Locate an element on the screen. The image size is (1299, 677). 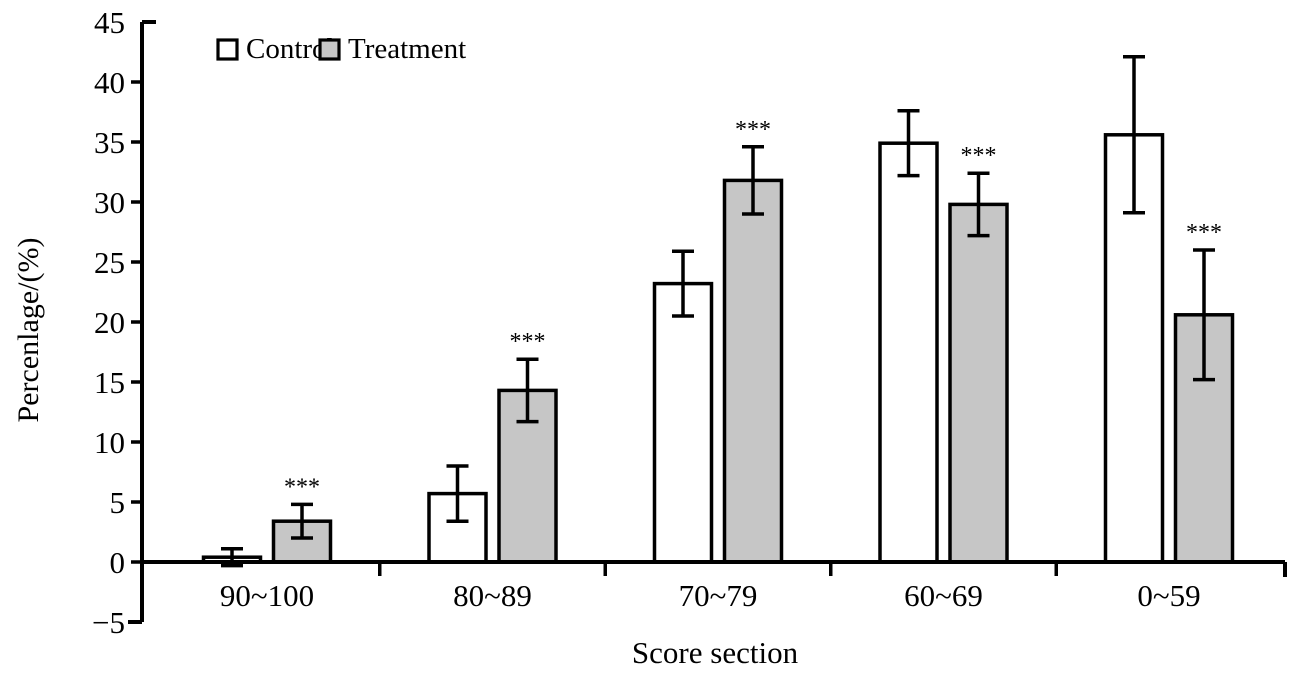
category-label-0~59: 0~59 is located at coordinates (1168, 595).